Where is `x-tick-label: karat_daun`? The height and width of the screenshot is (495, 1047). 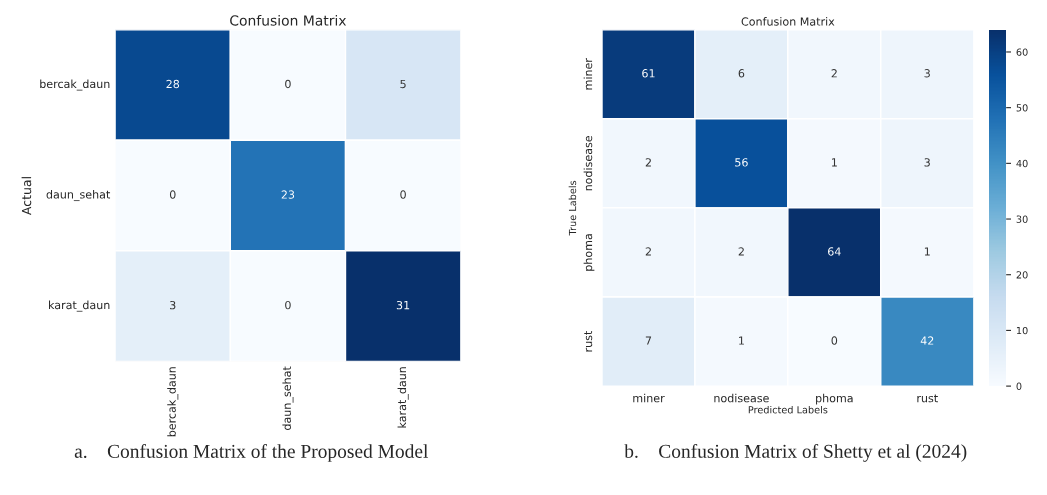
x-tick-label: karat_daun is located at coordinates (403, 397).